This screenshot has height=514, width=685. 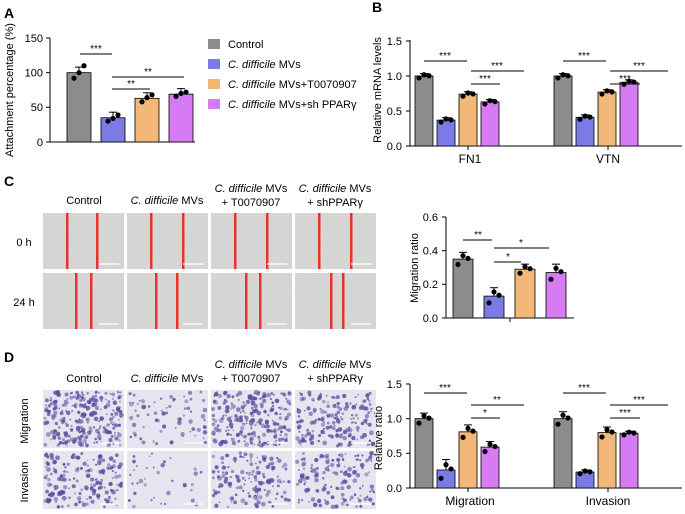 What do you see at coordinates (490, 101) in the screenshot?
I see `mrna-bar-fn1-sh-point` at bounding box center [490, 101].